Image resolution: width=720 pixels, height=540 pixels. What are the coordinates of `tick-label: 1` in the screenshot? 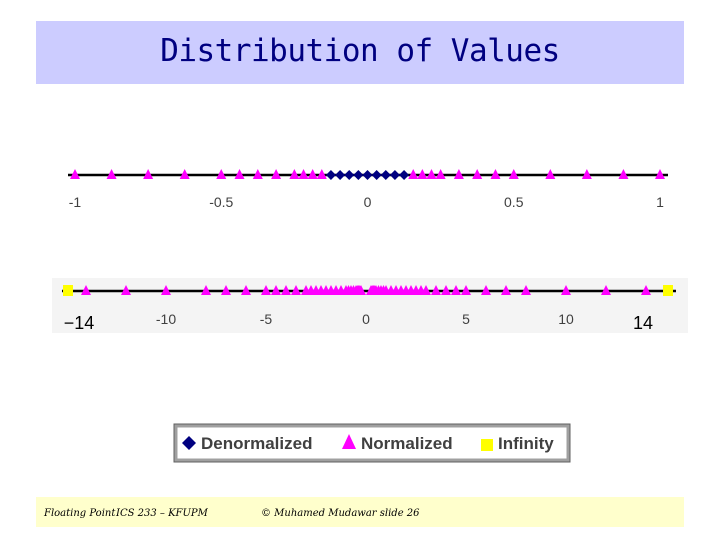 It's located at (660, 202).